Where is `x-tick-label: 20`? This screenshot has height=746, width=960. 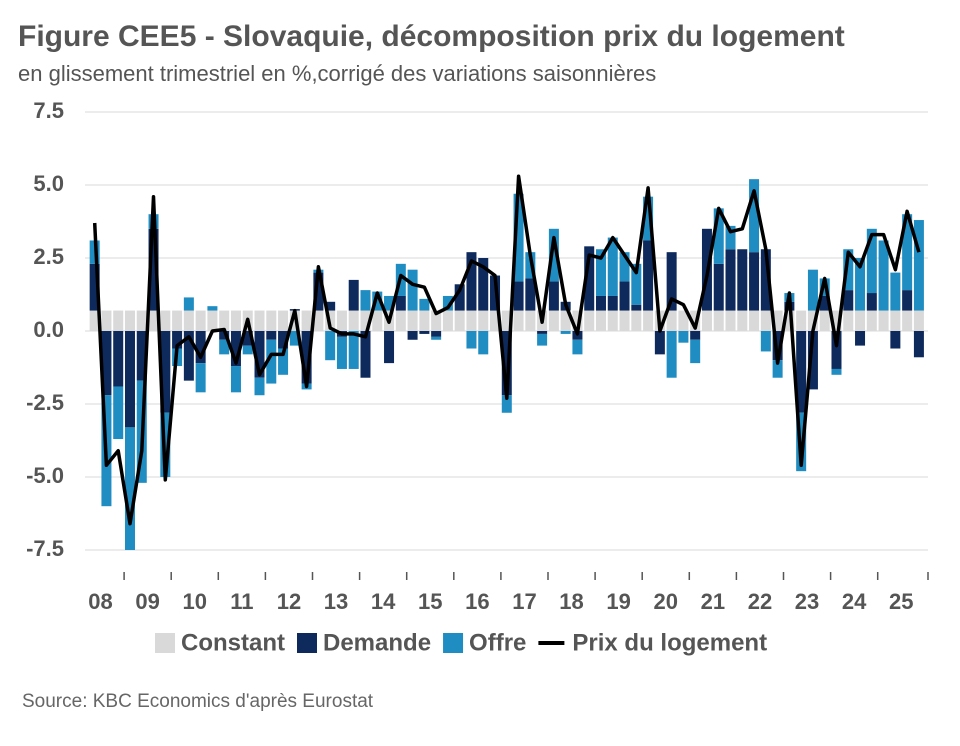 x-tick-label: 20 is located at coordinates (666, 601).